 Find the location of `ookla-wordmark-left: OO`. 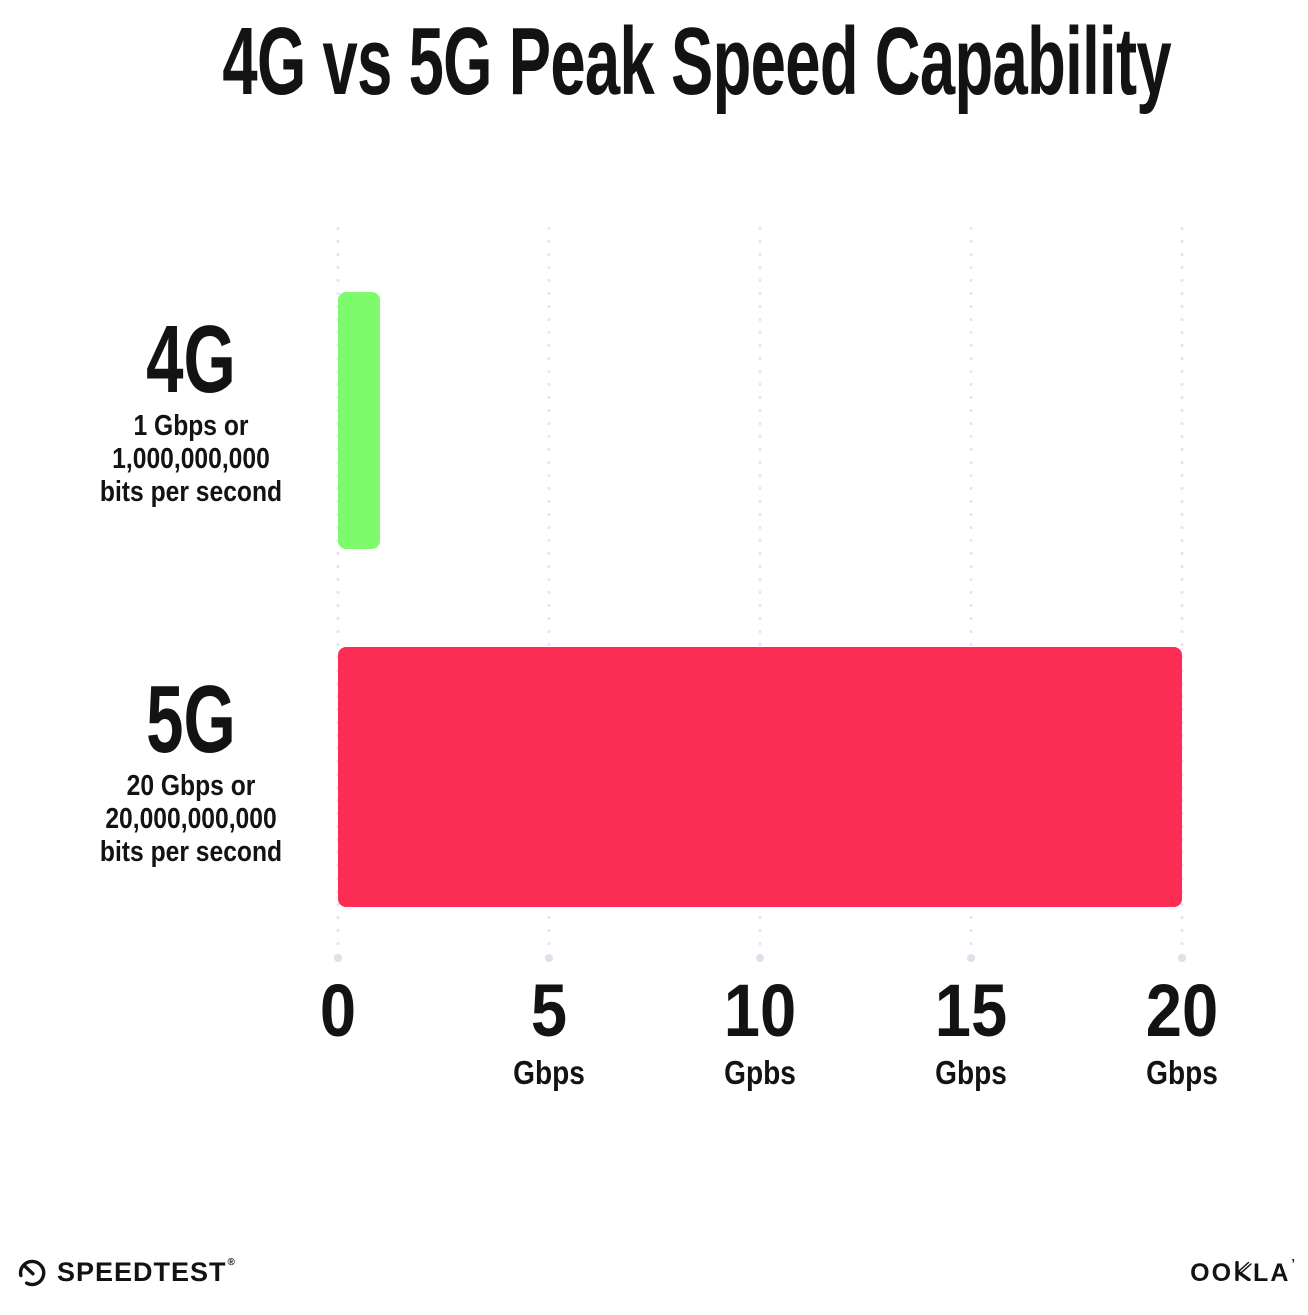

ookla-wordmark-left: OO is located at coordinates (1212, 1273).